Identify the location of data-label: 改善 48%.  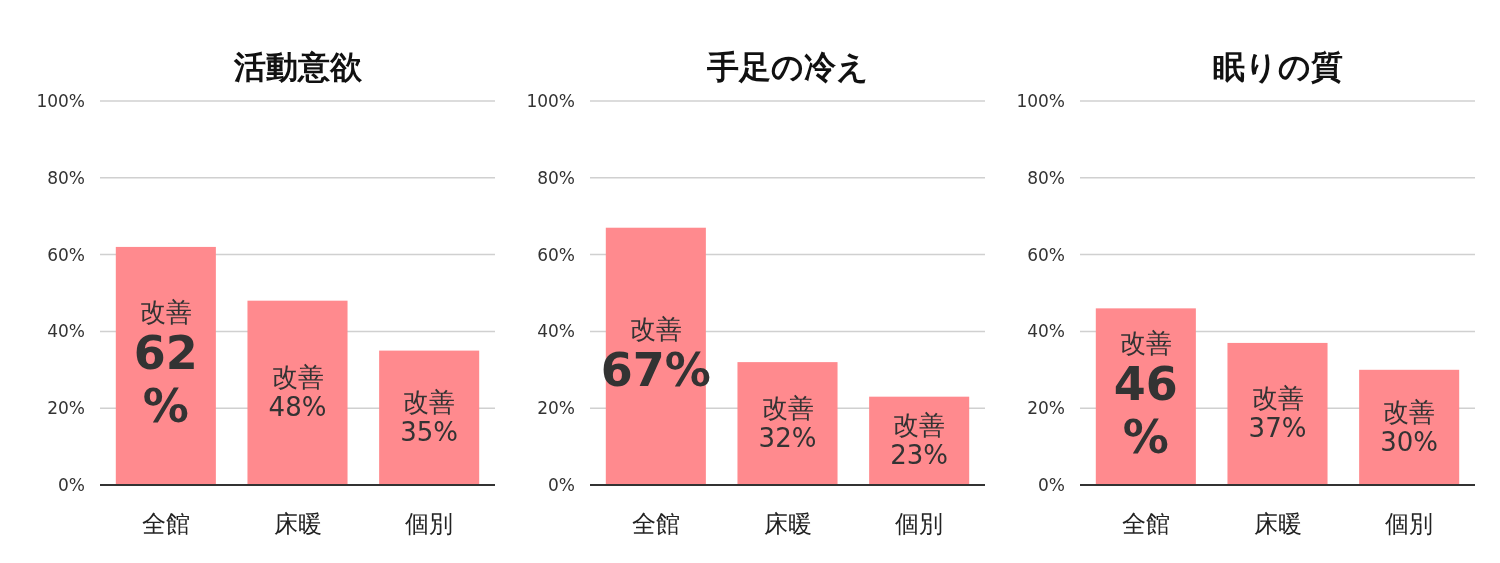
(297, 392).